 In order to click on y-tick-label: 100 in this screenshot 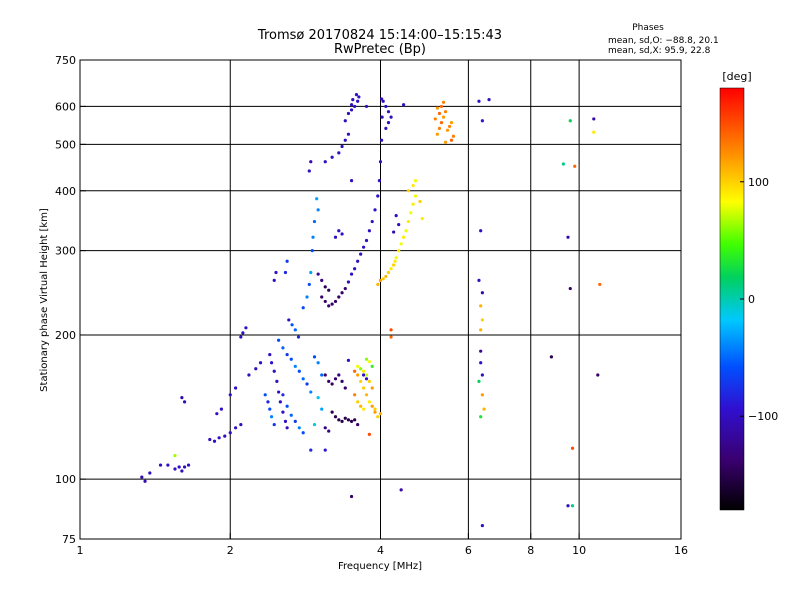, I will do `click(65, 479)`.